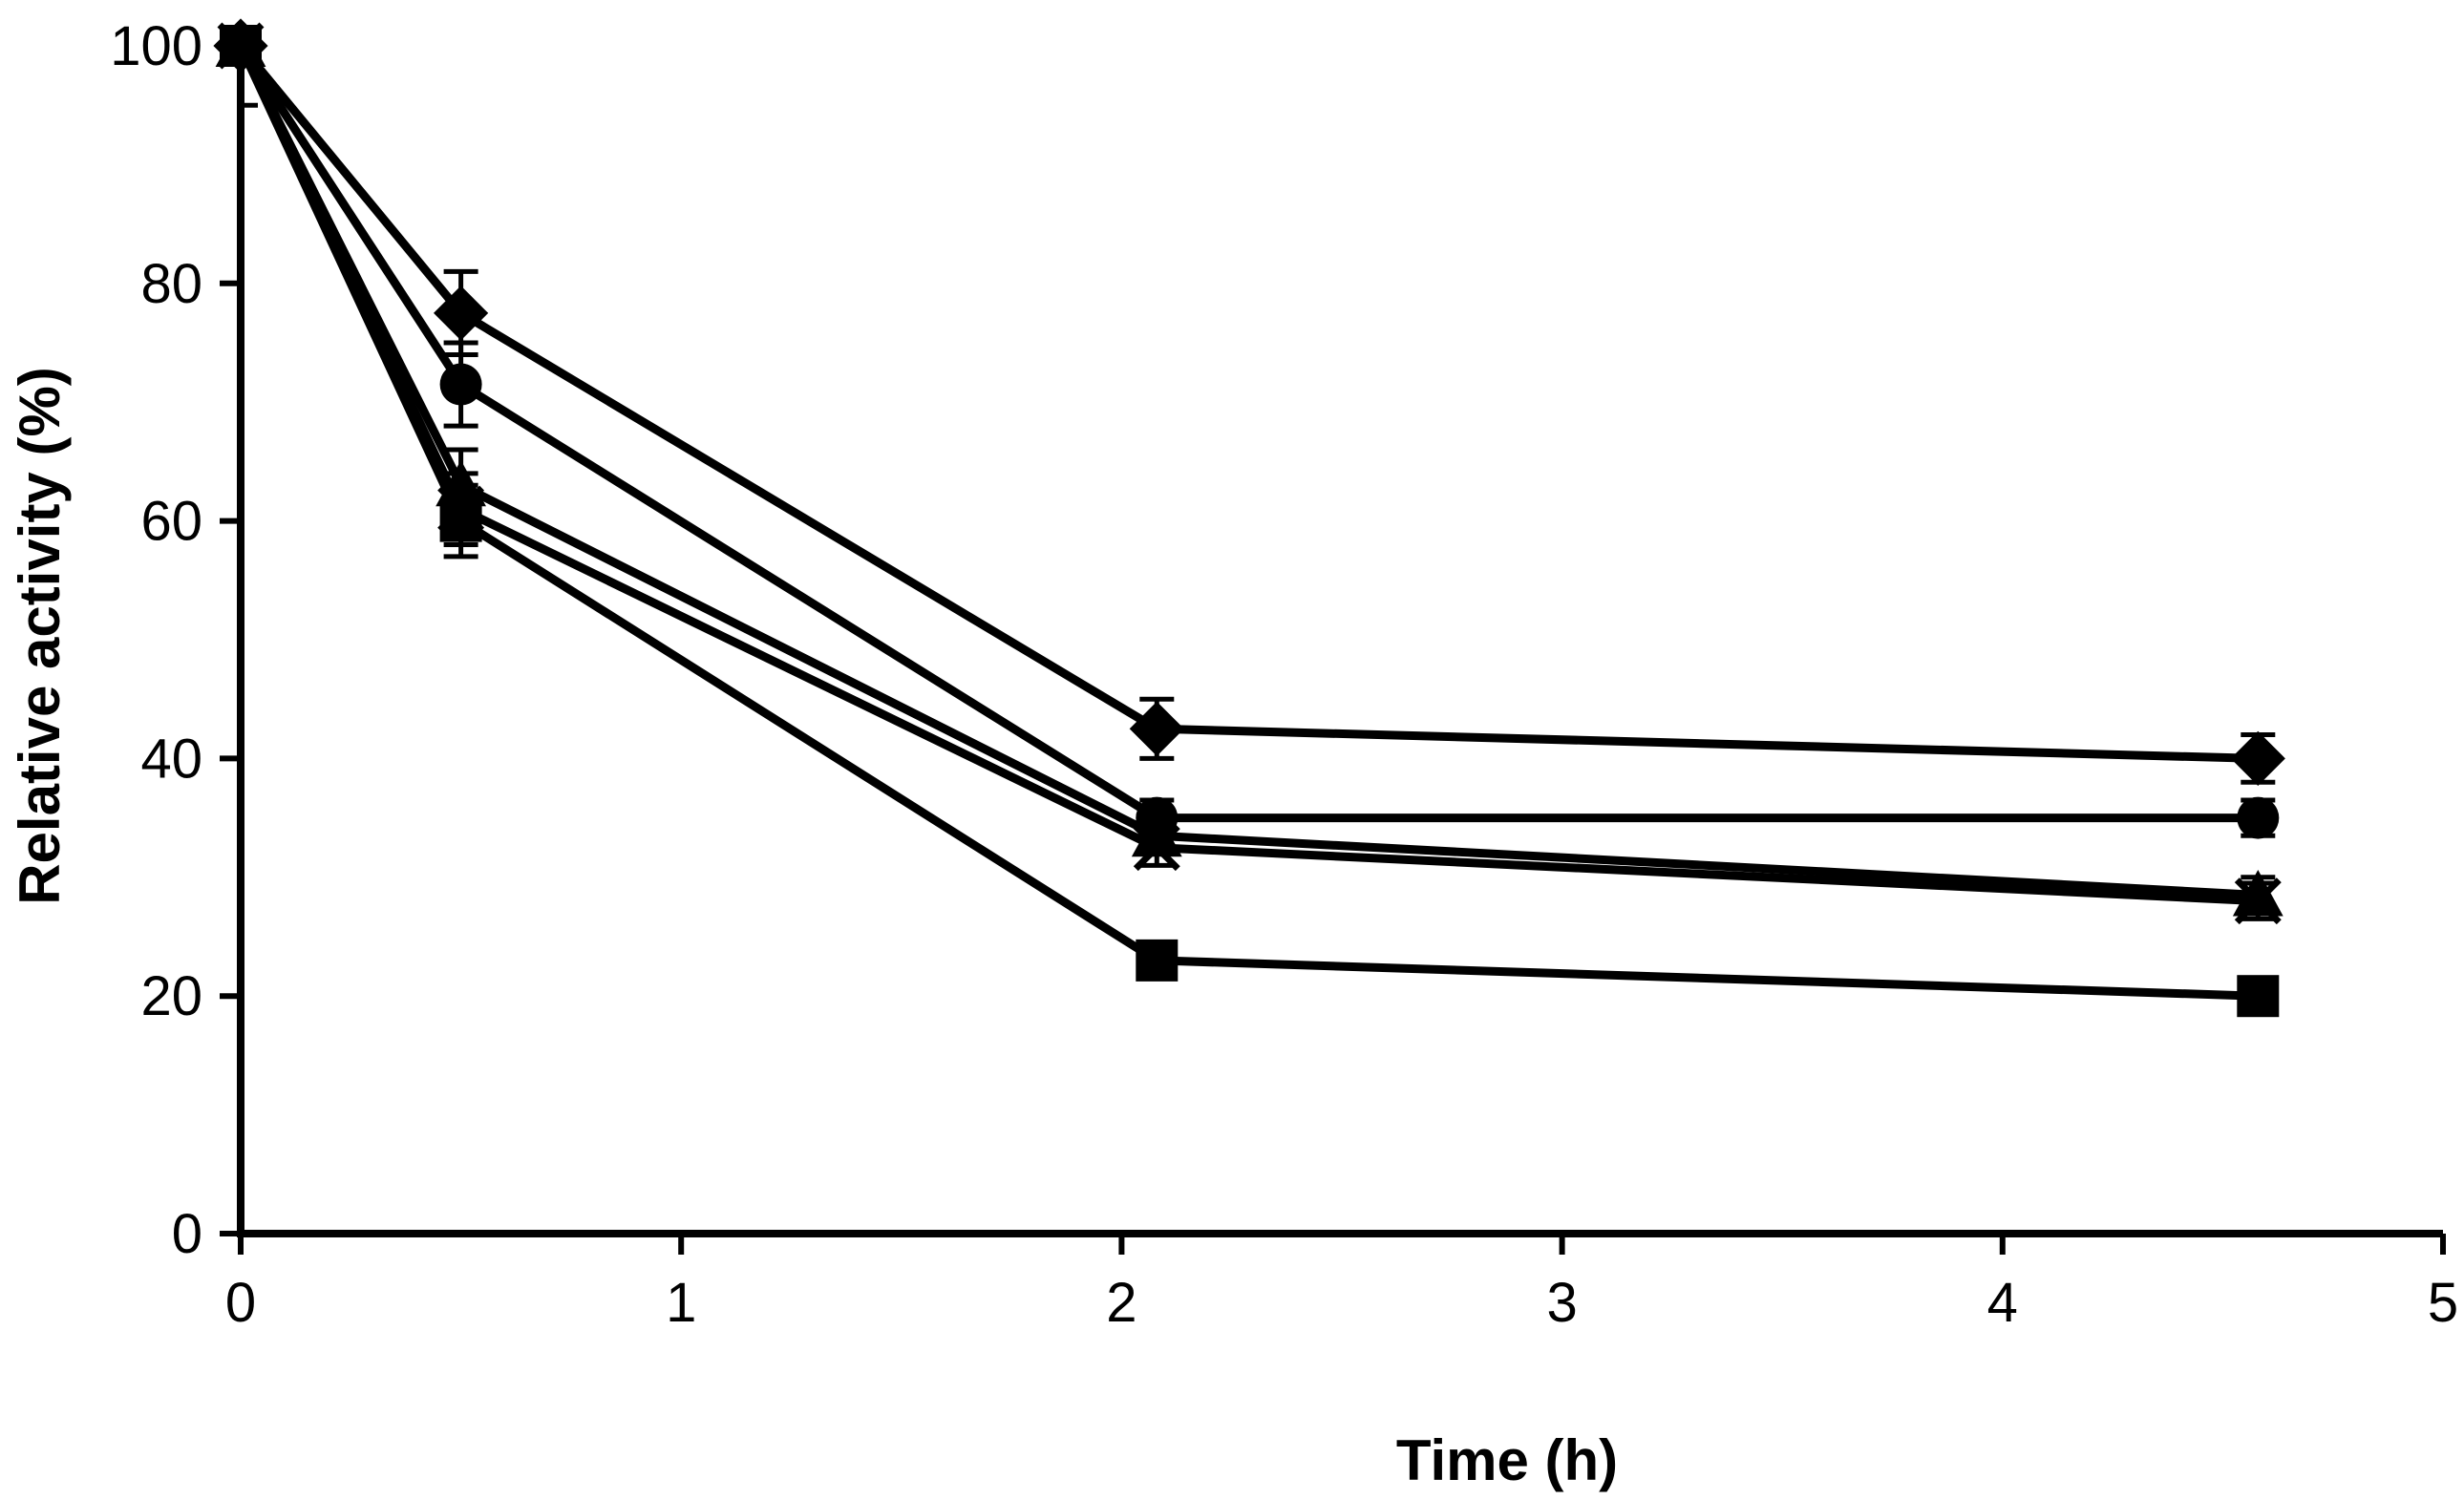 Image resolution: width=2464 pixels, height=1500 pixels. I want to click on y-tick-label: 60, so click(171, 522).